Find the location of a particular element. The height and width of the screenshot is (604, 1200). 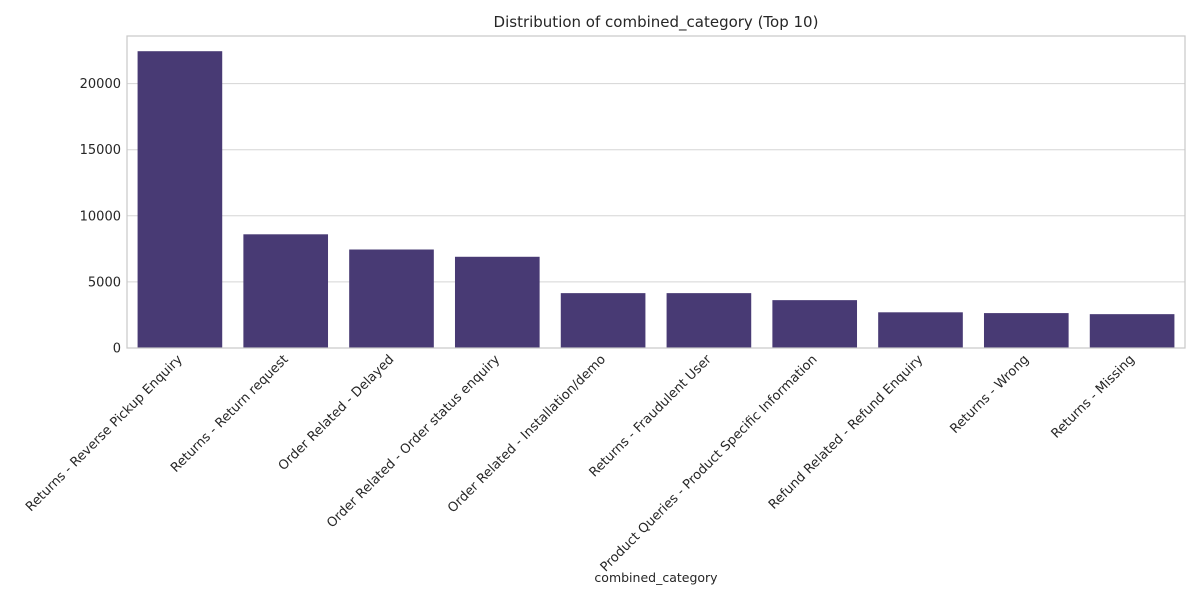

y-tick-label: 0 is located at coordinates (117, 349).